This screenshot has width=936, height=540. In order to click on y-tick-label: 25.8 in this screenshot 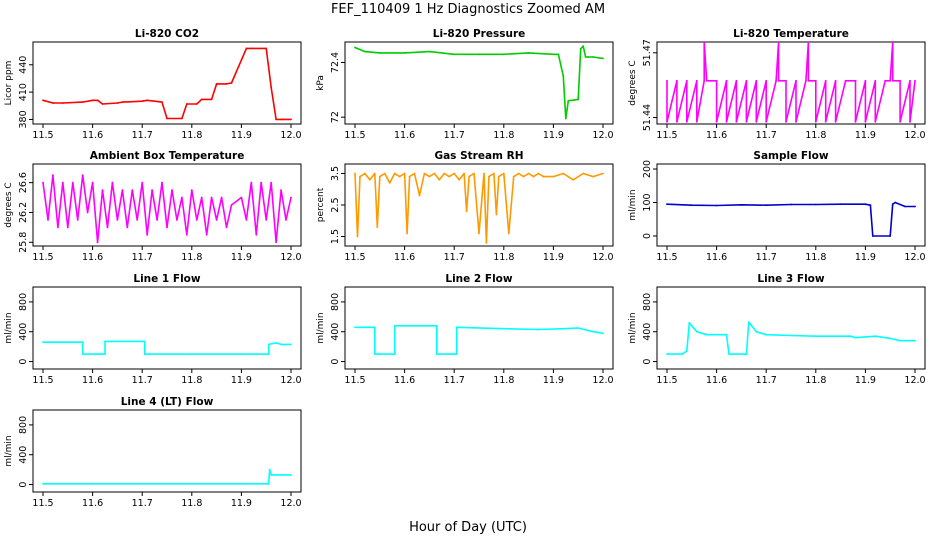, I will do `click(23, 242)`.